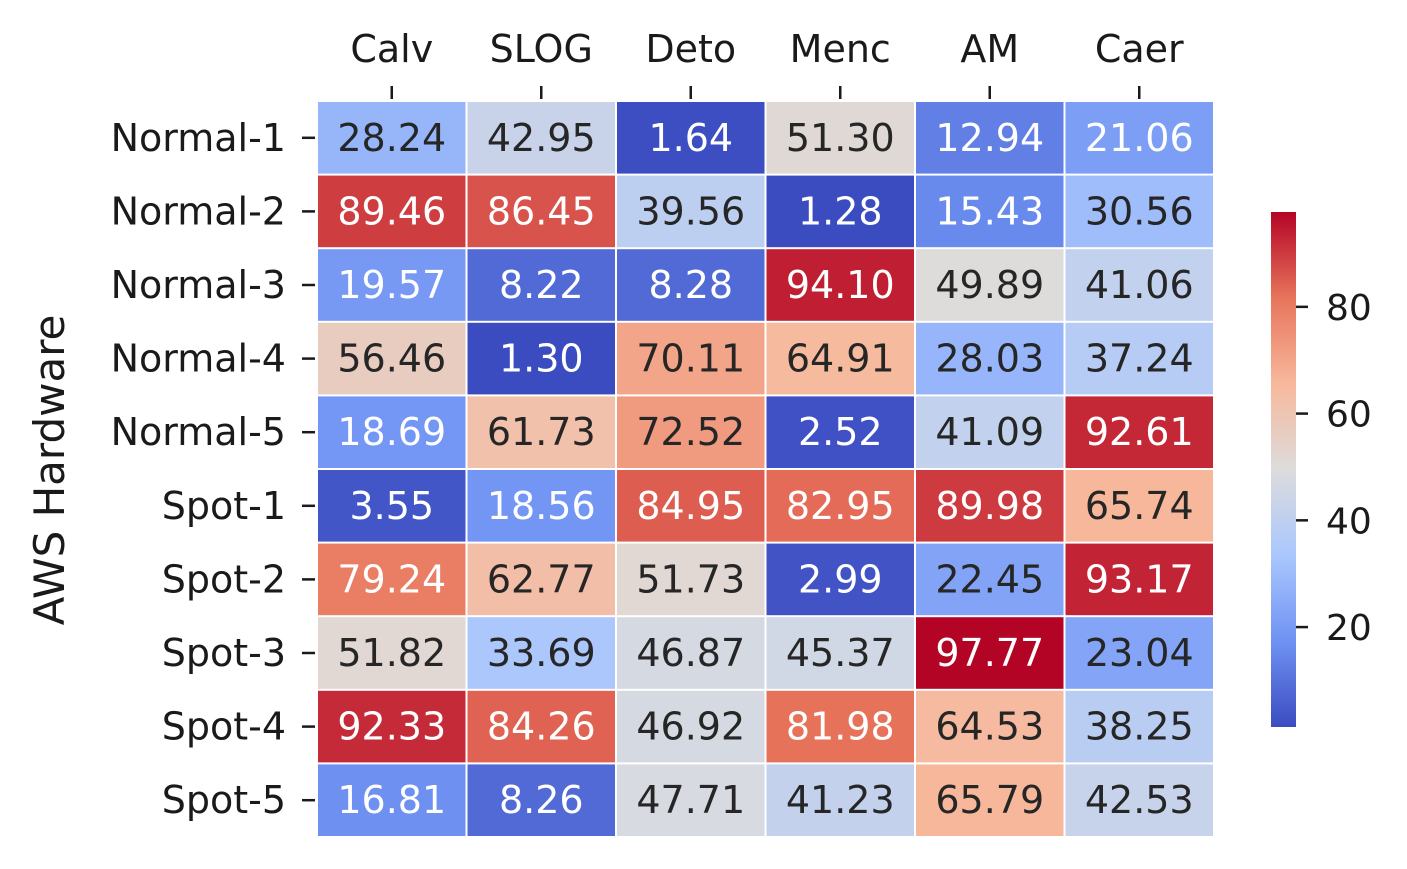 The width and height of the screenshot is (1407, 869). What do you see at coordinates (989, 432) in the screenshot?
I see `cell-value-label: 41.09` at bounding box center [989, 432].